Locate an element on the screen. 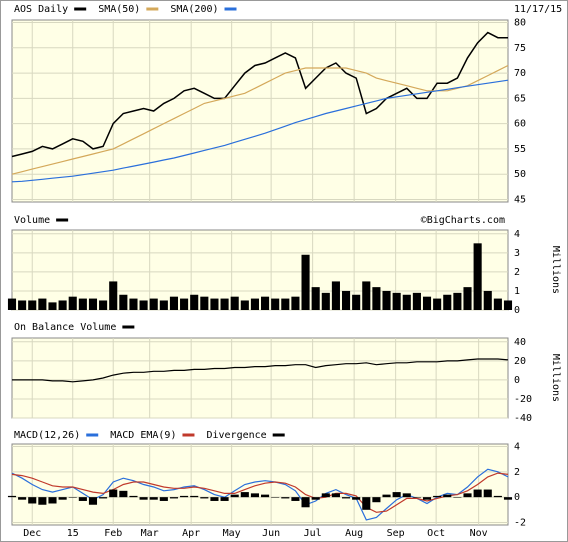  x-tick-label: Oct is located at coordinates (436, 533).